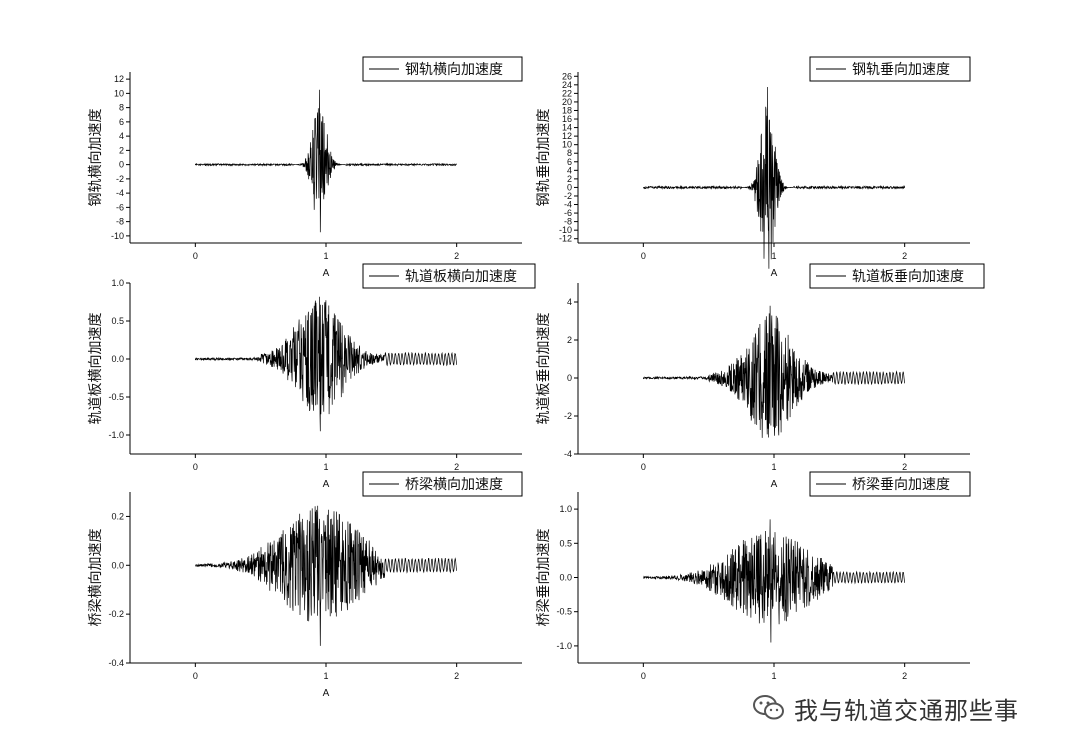 Image resolution: width=1080 pixels, height=754 pixels. What do you see at coordinates (567, 102) in the screenshot?
I see `y-tick-label: 20` at bounding box center [567, 102].